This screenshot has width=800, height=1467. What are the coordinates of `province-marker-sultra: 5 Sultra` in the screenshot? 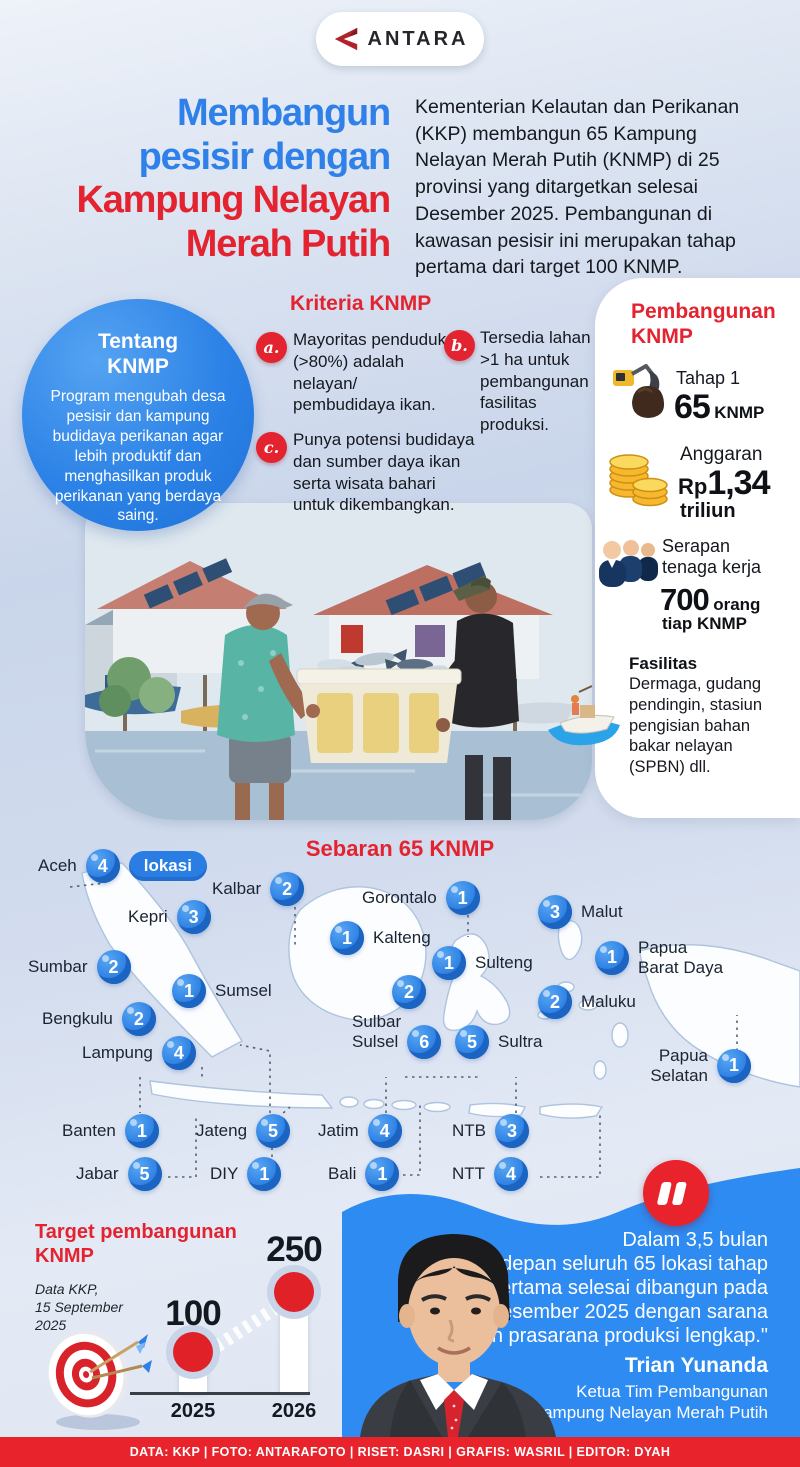 It's located at (498, 1042).